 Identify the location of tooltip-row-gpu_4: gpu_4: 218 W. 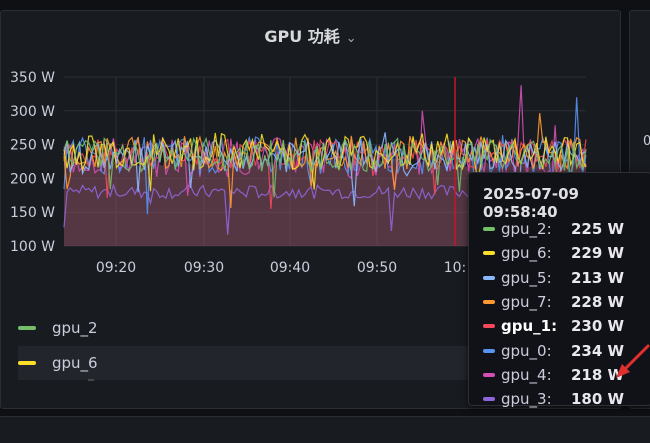
(565, 375).